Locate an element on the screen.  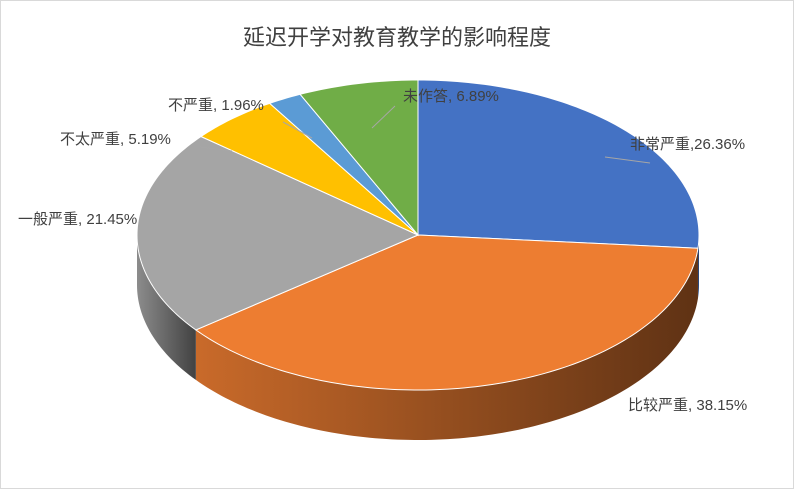
data-label: 一般严重, 21.45% is located at coordinates (77, 219).